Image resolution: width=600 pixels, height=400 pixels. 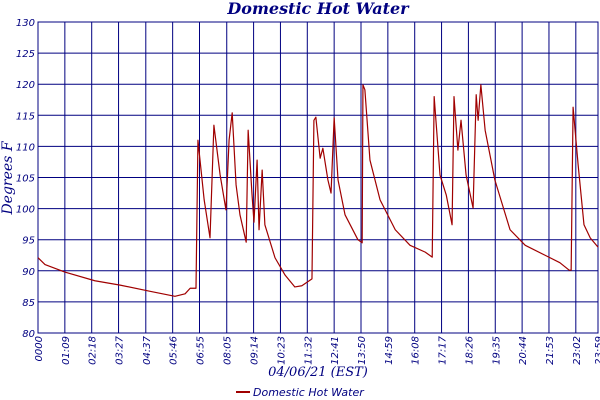 I want to click on x-tick-label: 10:23, so click(x=281, y=350).